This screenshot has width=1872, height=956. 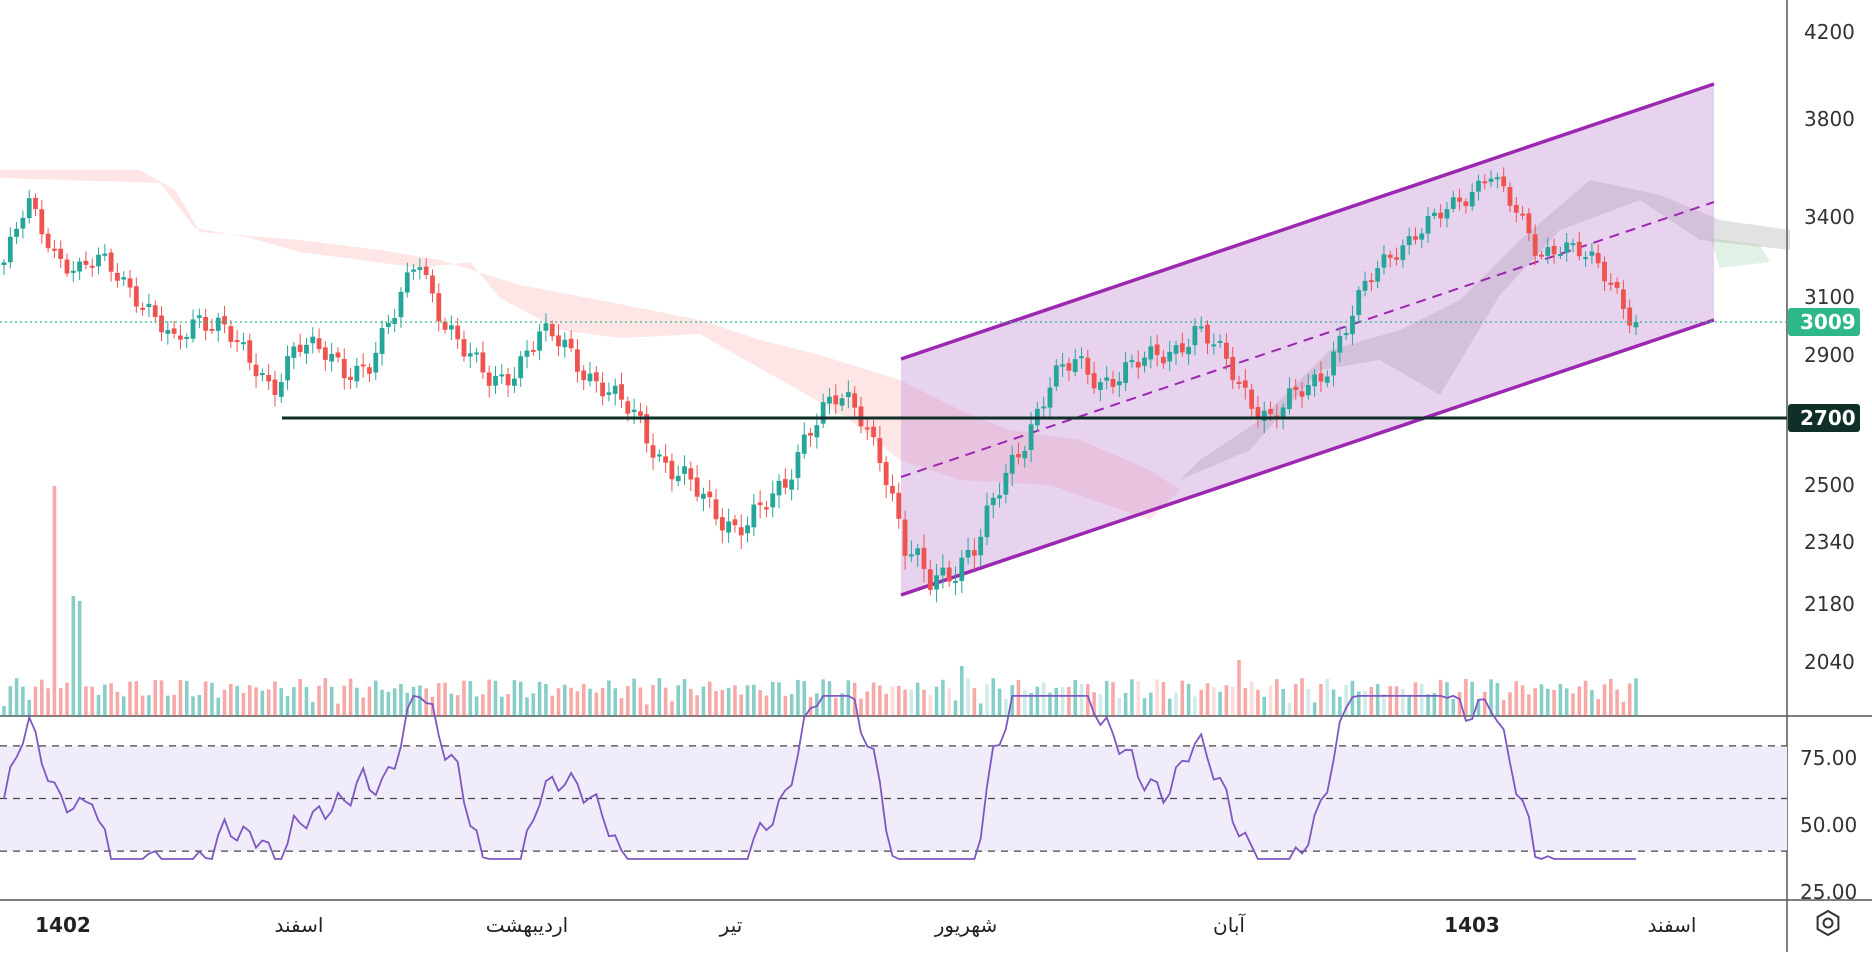 What do you see at coordinates (1824, 418) in the screenshot?
I see `level-tag-bg` at bounding box center [1824, 418].